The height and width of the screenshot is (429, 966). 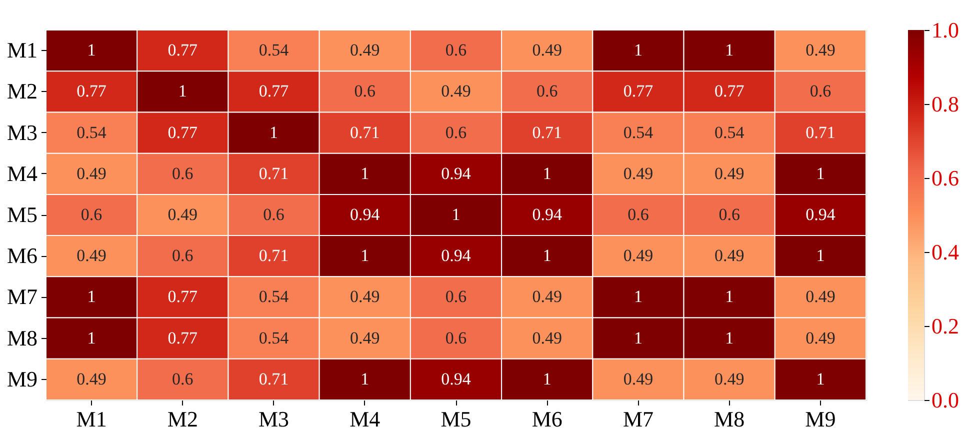 What do you see at coordinates (22, 132) in the screenshot?
I see `y-tick-label: M3` at bounding box center [22, 132].